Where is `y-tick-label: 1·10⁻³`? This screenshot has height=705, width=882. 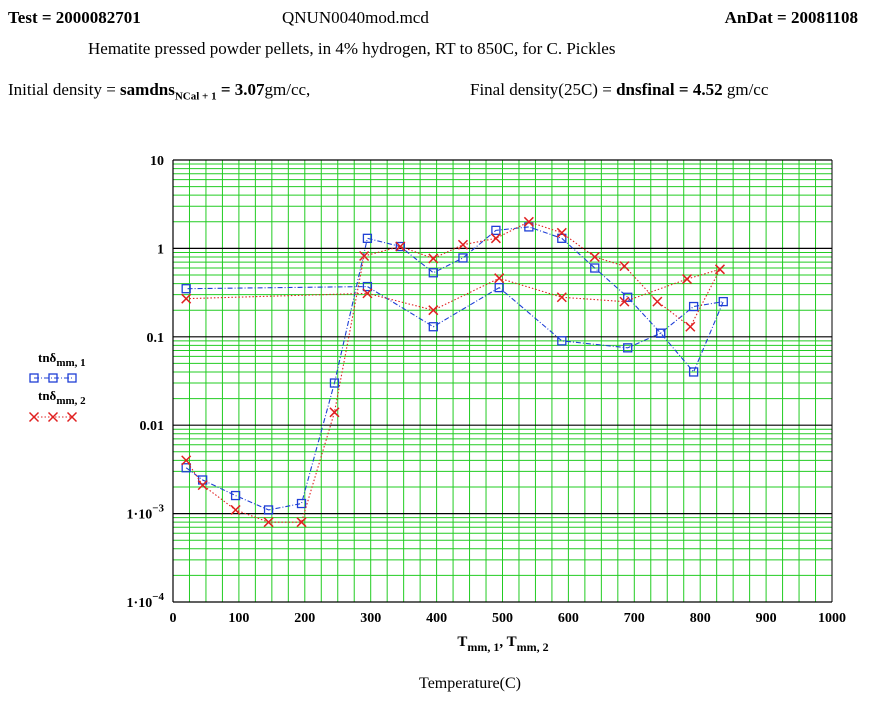
y-tick-label: 1·10⁻³ is located at coordinates (146, 513).